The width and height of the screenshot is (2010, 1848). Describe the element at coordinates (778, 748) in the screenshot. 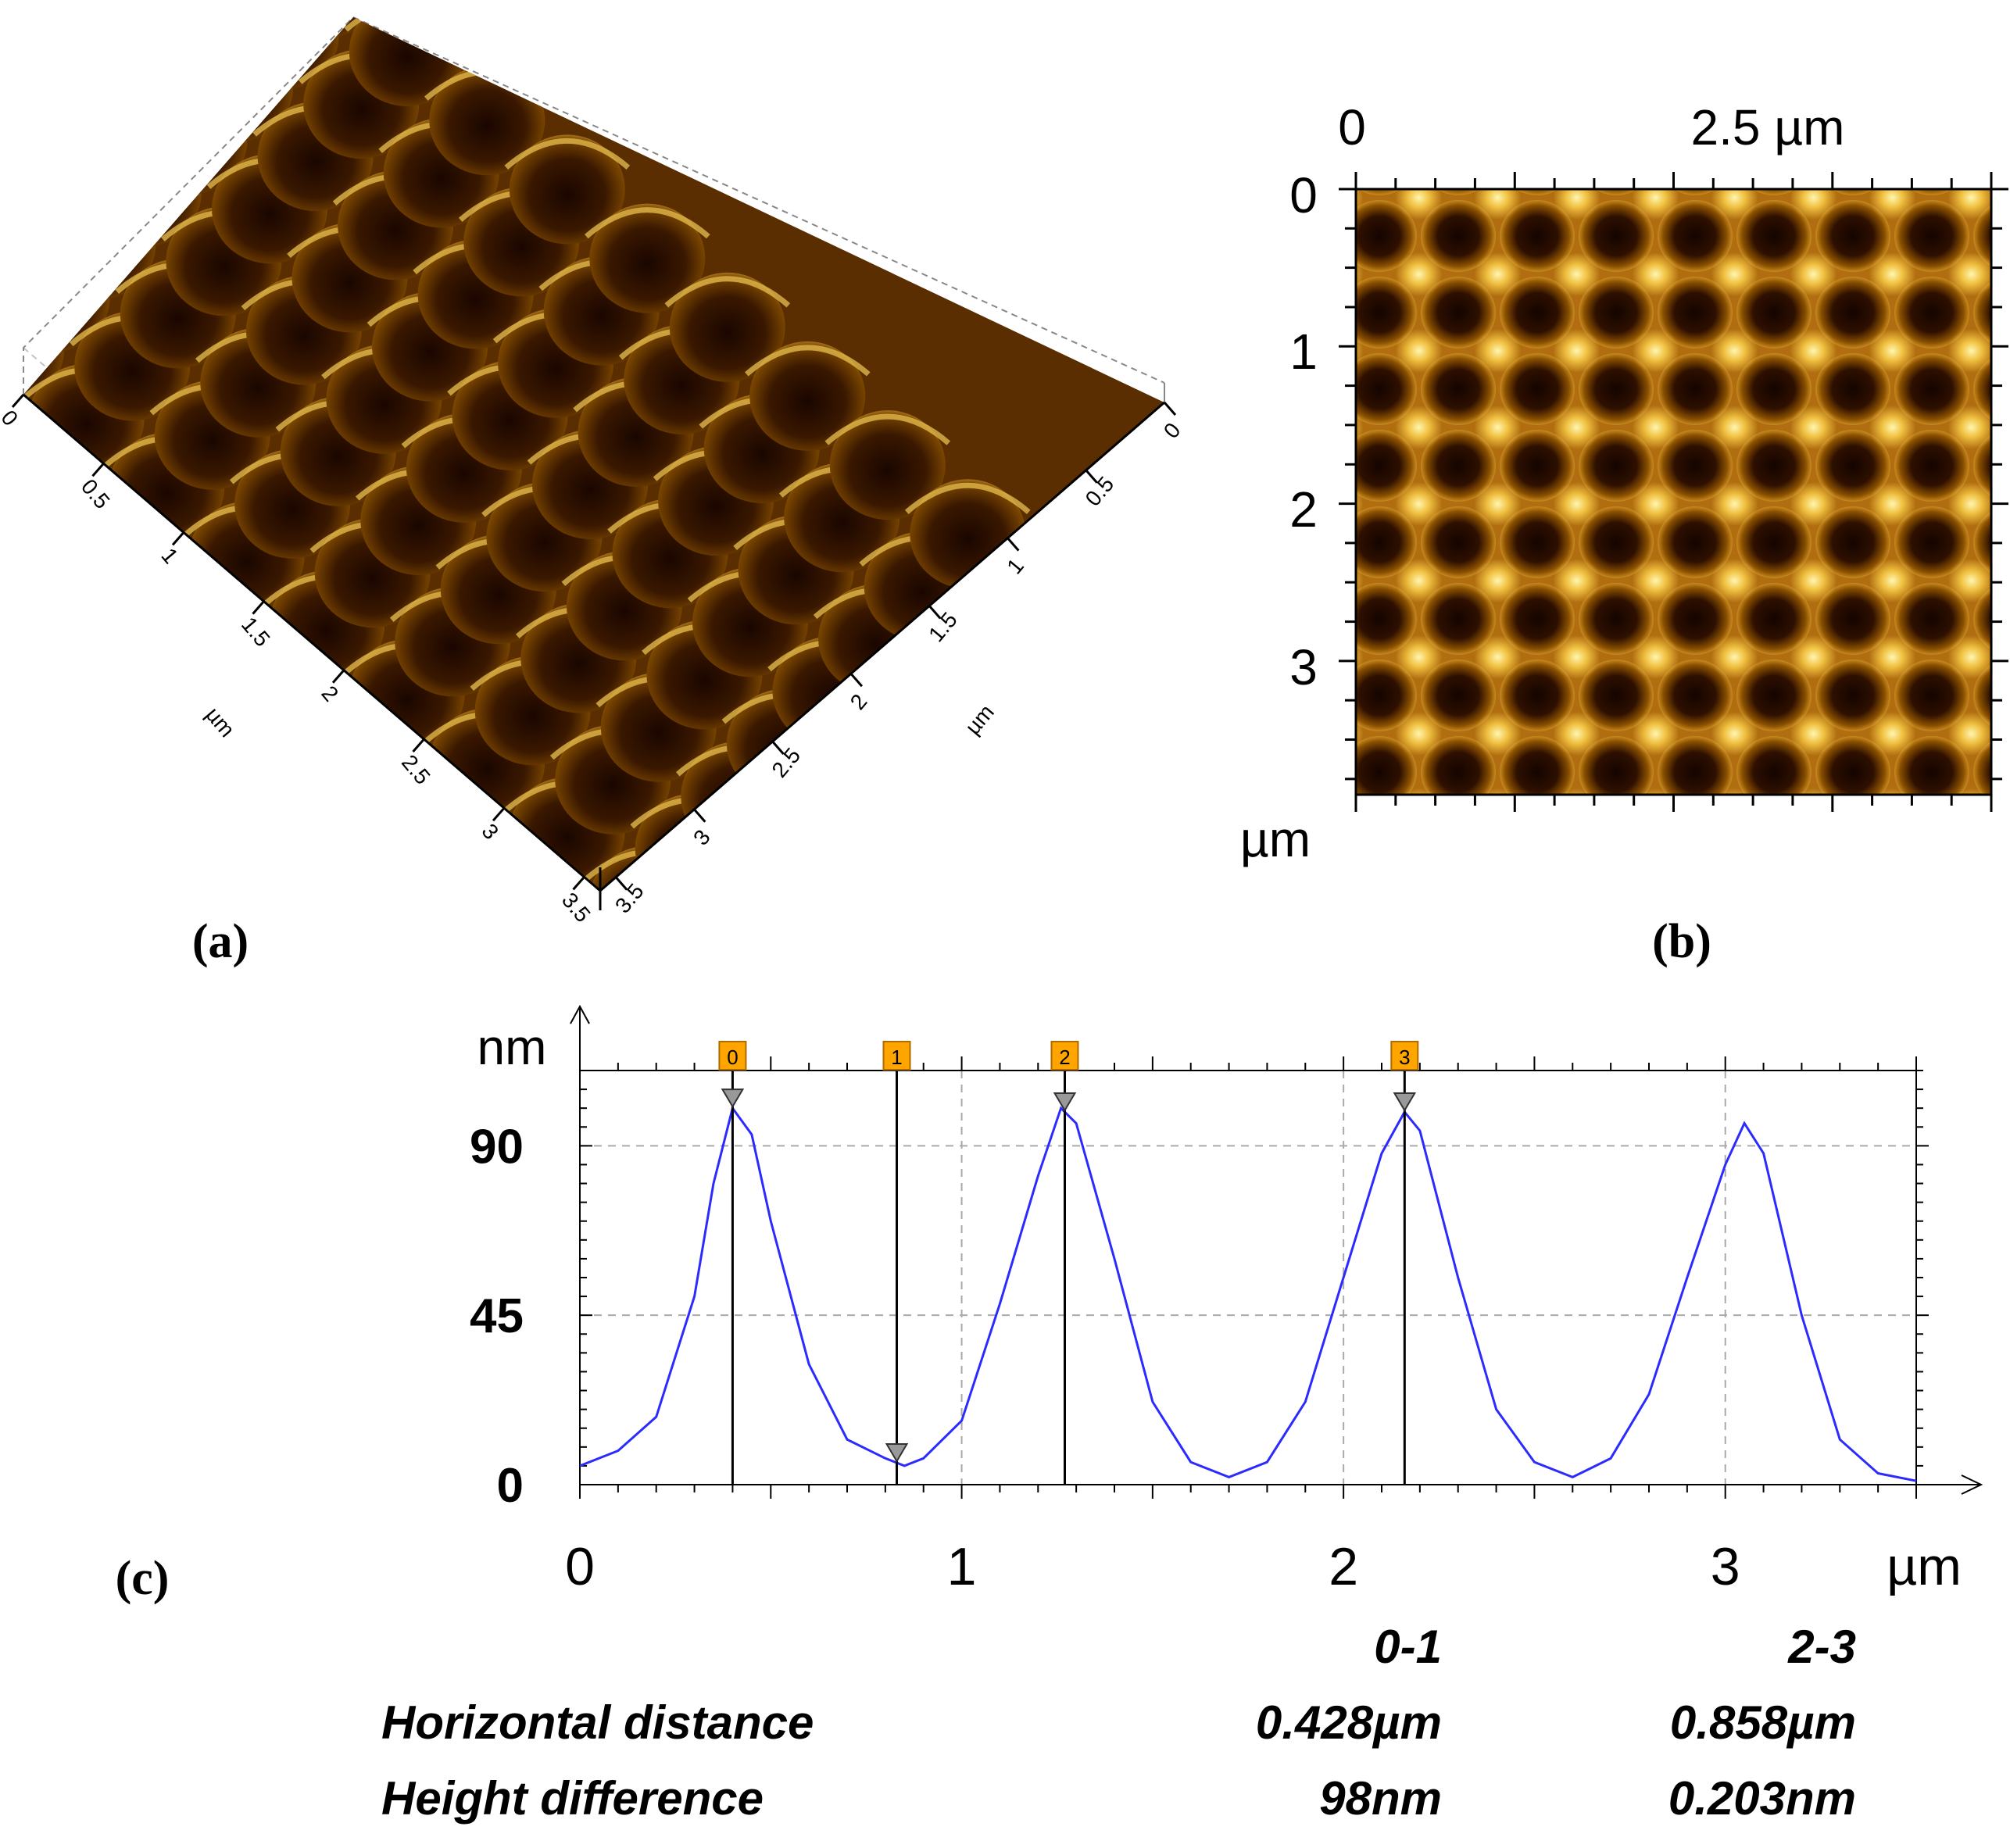

I see `panel-a-right-tick` at that location.